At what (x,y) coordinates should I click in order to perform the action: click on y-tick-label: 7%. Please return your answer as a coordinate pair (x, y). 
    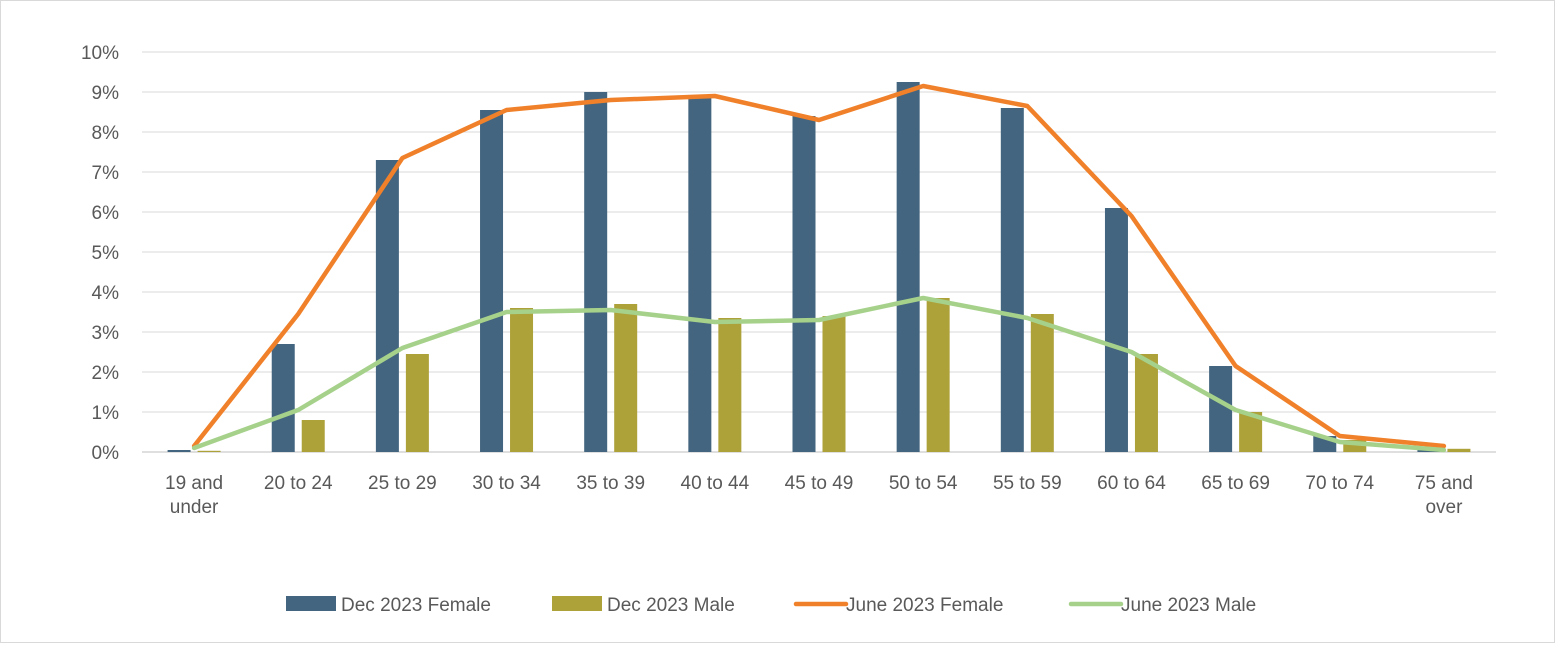
    Looking at the image, I should click on (106, 173).